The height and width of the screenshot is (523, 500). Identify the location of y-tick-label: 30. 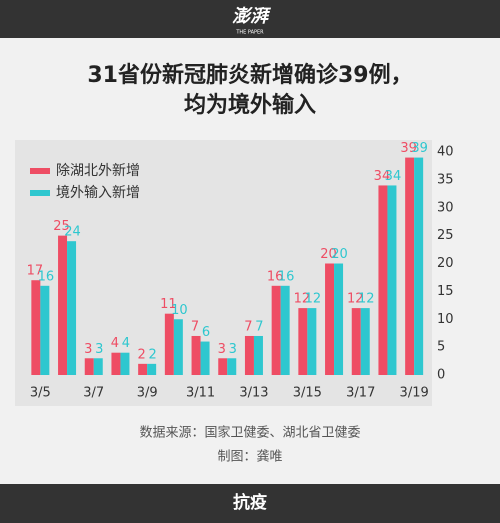
(445, 207).